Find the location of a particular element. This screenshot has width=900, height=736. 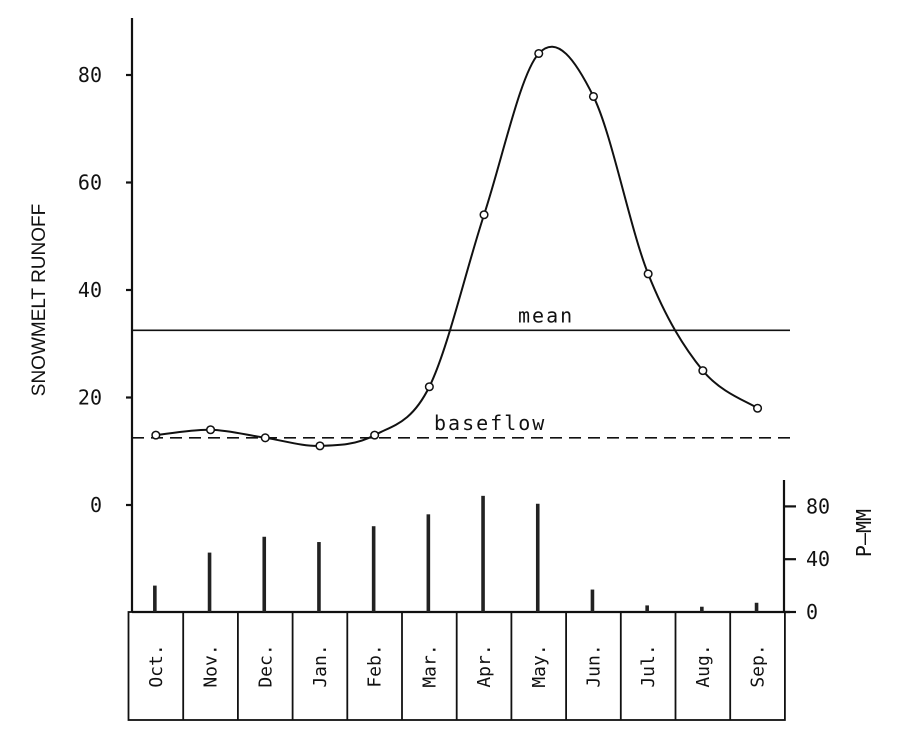

x-tick-label: Nov. is located at coordinates (211, 665).